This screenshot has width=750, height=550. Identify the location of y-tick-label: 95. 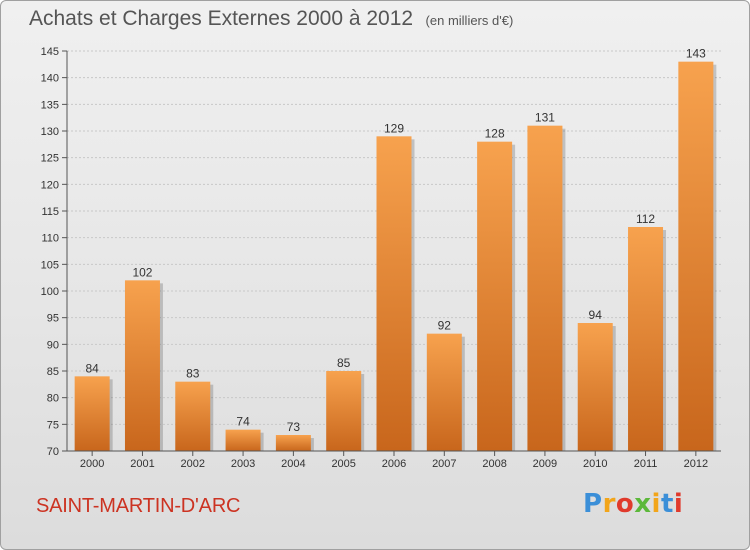
(53, 319).